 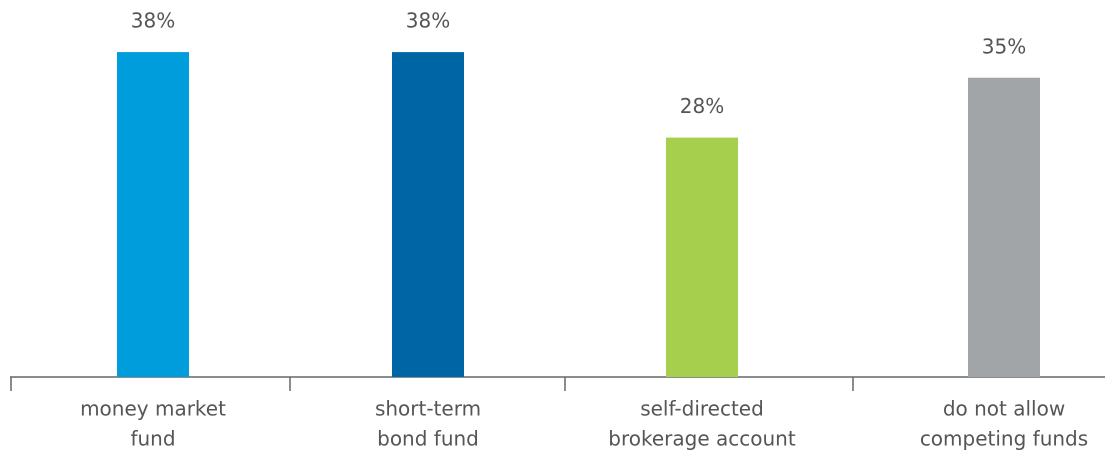 What do you see at coordinates (152, 439) in the screenshot?
I see `x-tick-label: fund` at bounding box center [152, 439].